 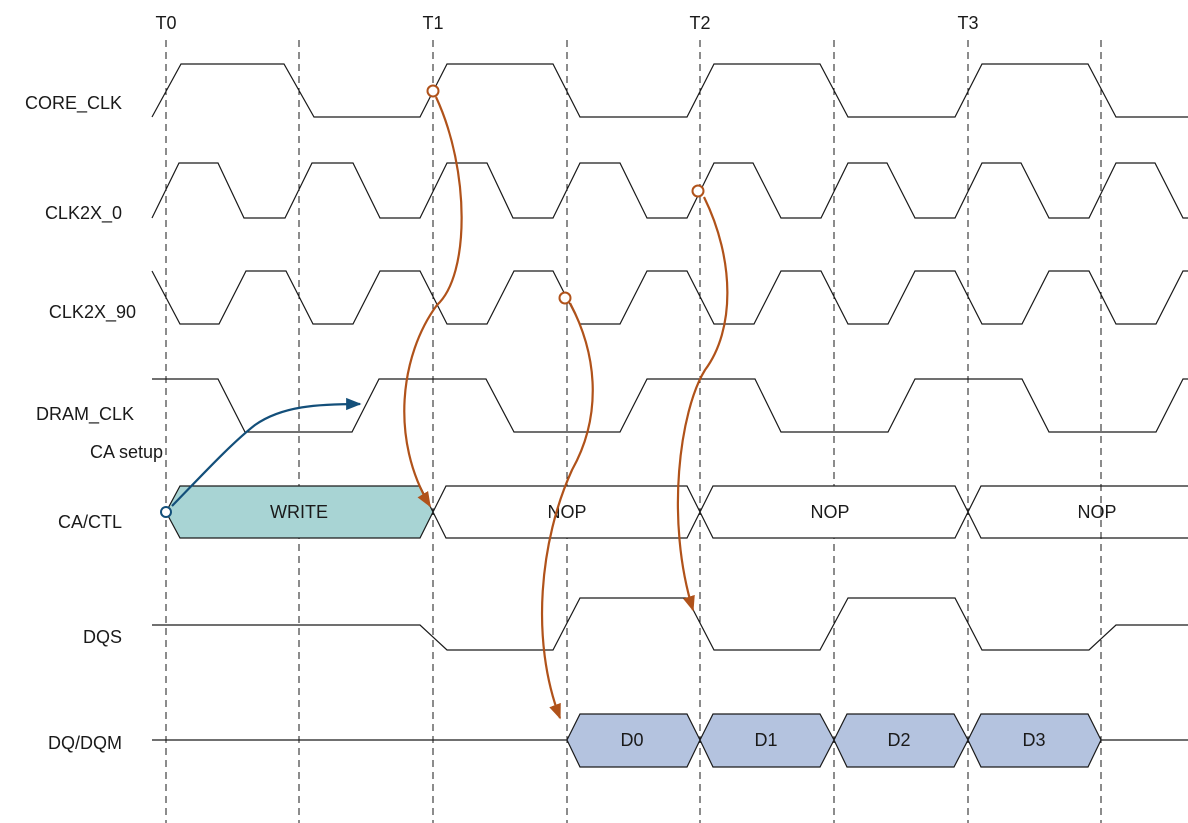 What do you see at coordinates (1096, 512) in the screenshot?
I see `ca-command-nop-3: NOP` at bounding box center [1096, 512].